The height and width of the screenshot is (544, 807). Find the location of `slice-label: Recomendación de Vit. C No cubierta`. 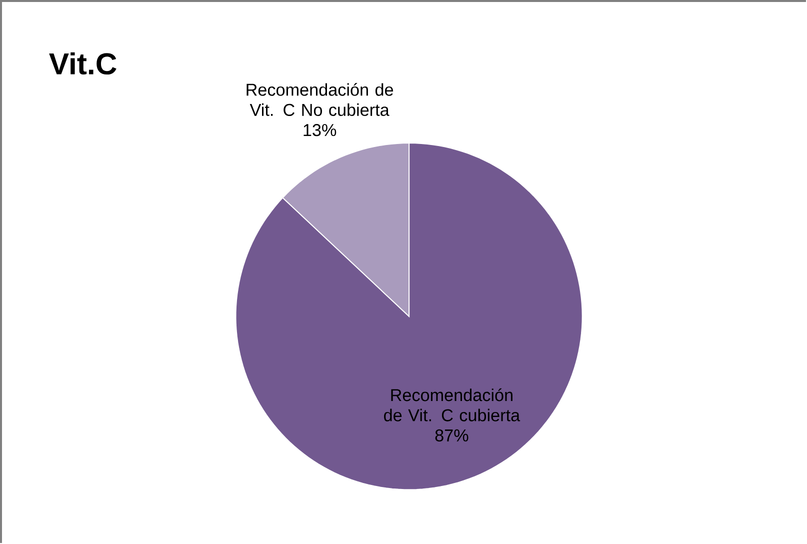

slice-label: Recomendación de Vit. C No cubierta is located at coordinates (320, 99).